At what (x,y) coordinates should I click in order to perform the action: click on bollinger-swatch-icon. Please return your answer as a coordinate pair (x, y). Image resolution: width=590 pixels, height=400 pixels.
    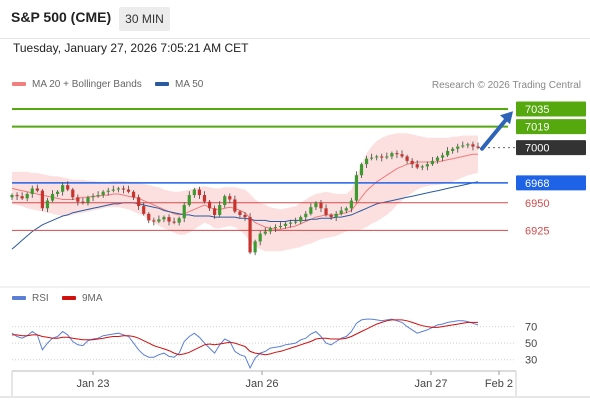
    Looking at the image, I should click on (19, 84).